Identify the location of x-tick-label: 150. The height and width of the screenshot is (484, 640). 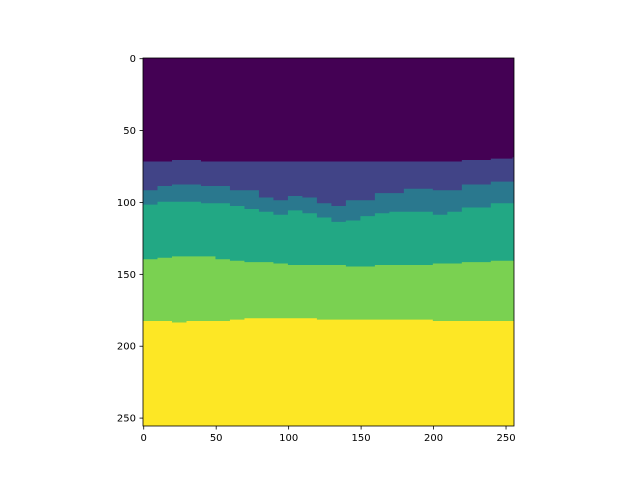
(361, 438).